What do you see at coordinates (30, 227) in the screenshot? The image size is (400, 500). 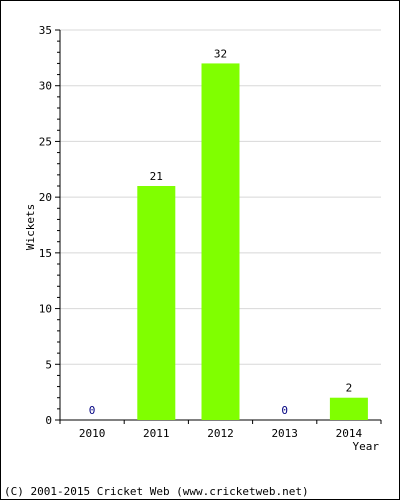 I see `y-axis-label: Wickets` at bounding box center [30, 227].